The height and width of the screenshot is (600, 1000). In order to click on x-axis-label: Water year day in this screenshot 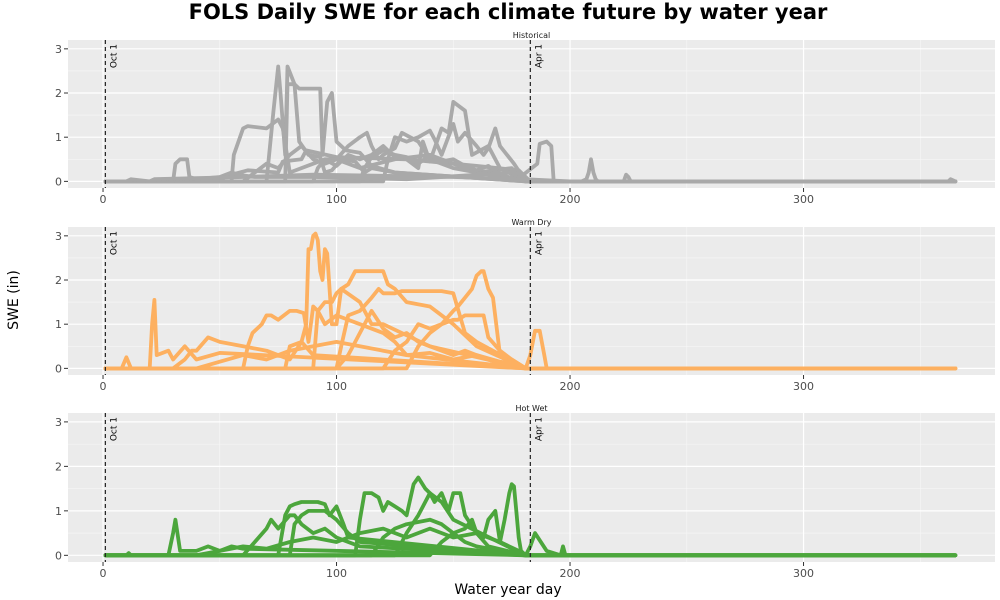, I will do `click(508, 590)`.